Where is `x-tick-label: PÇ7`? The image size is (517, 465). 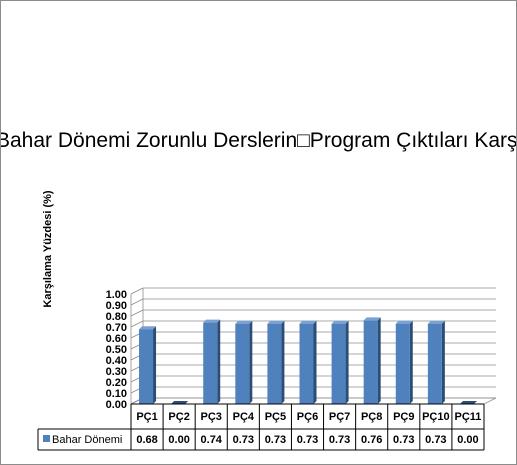 x-tick-label: PÇ7 is located at coordinates (339, 417).